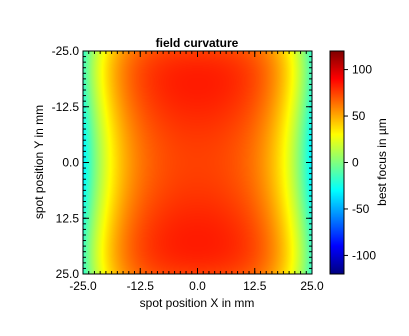  I want to click on x-tick-label: 12.5, so click(255, 286).